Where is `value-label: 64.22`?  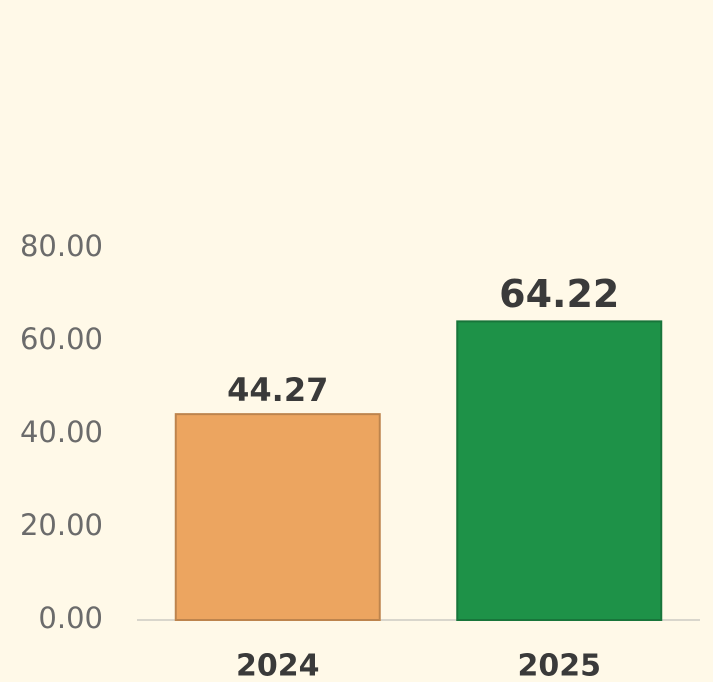
value-label: 64.22 is located at coordinates (559, 294).